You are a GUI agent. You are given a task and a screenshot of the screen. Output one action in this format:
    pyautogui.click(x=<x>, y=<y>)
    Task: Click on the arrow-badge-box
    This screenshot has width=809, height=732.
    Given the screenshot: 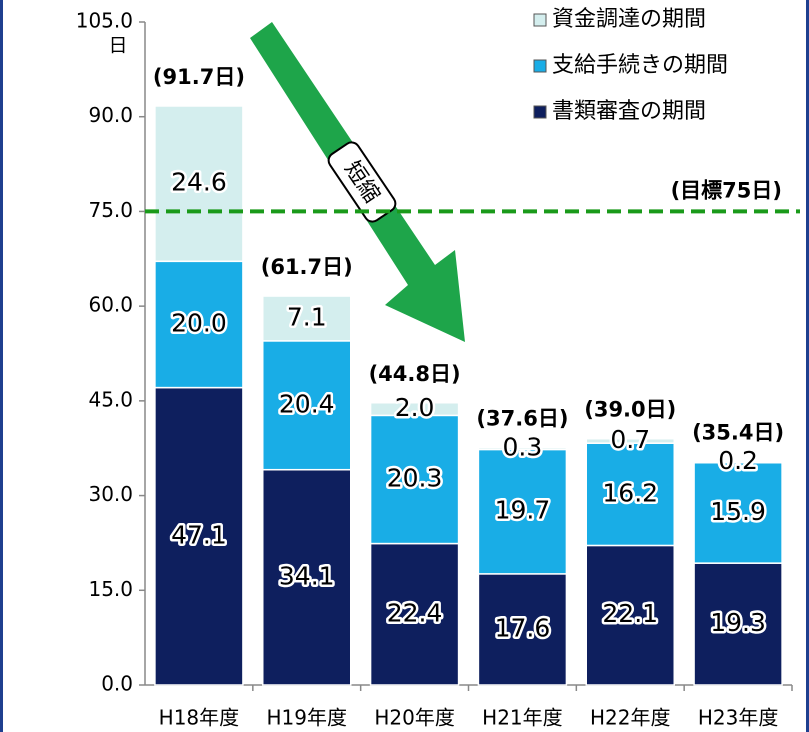 What is the action you would take?
    pyautogui.click(x=362, y=182)
    